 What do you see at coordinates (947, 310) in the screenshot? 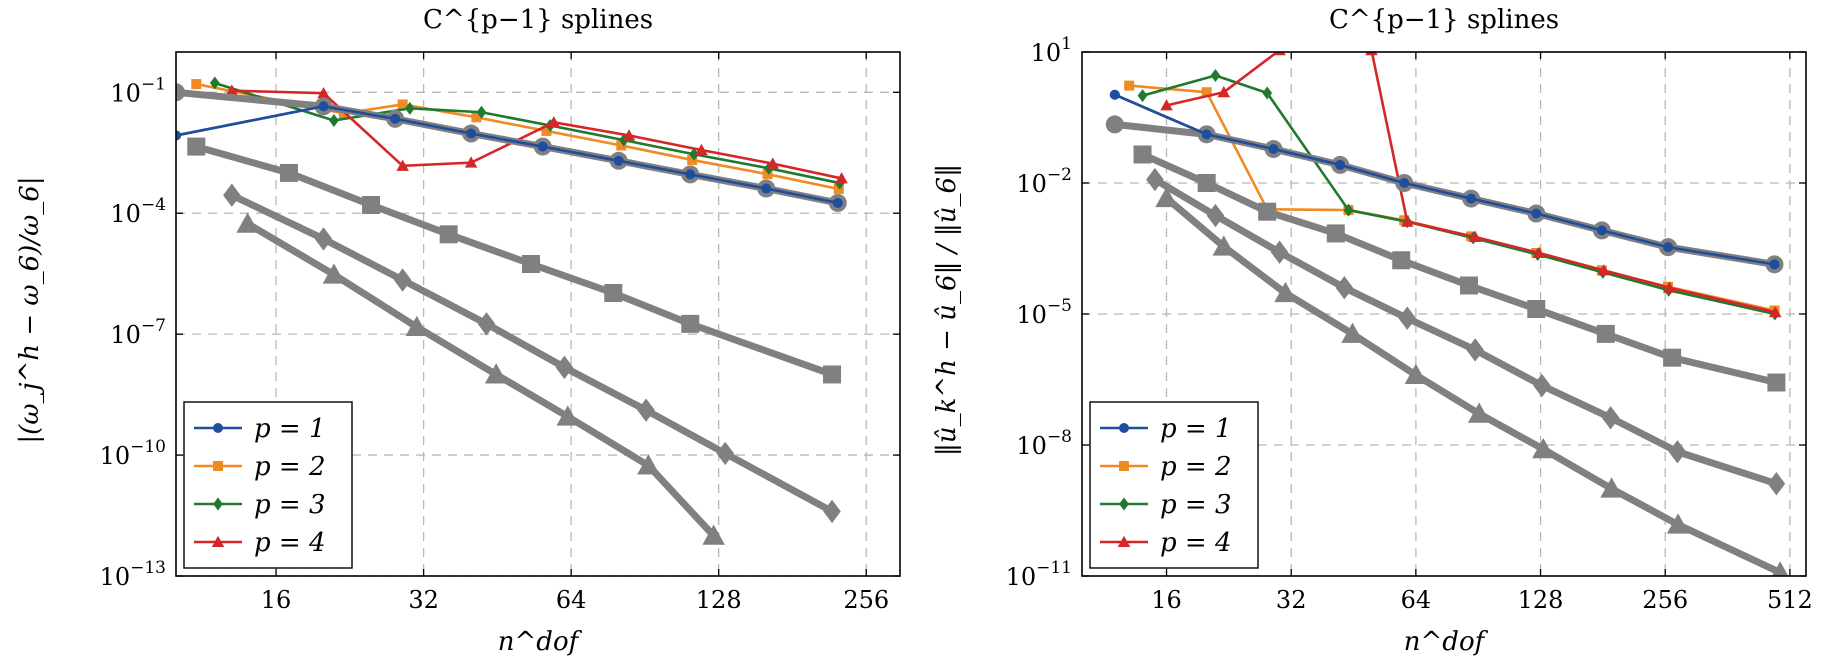
I see `y-axis-label: ‖û_k^h − û_6‖ / ‖û_6‖` at bounding box center [947, 310].